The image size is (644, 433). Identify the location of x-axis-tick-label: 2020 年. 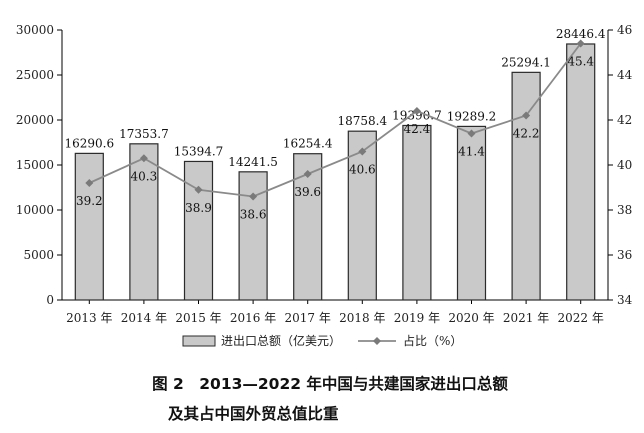
(471, 318).